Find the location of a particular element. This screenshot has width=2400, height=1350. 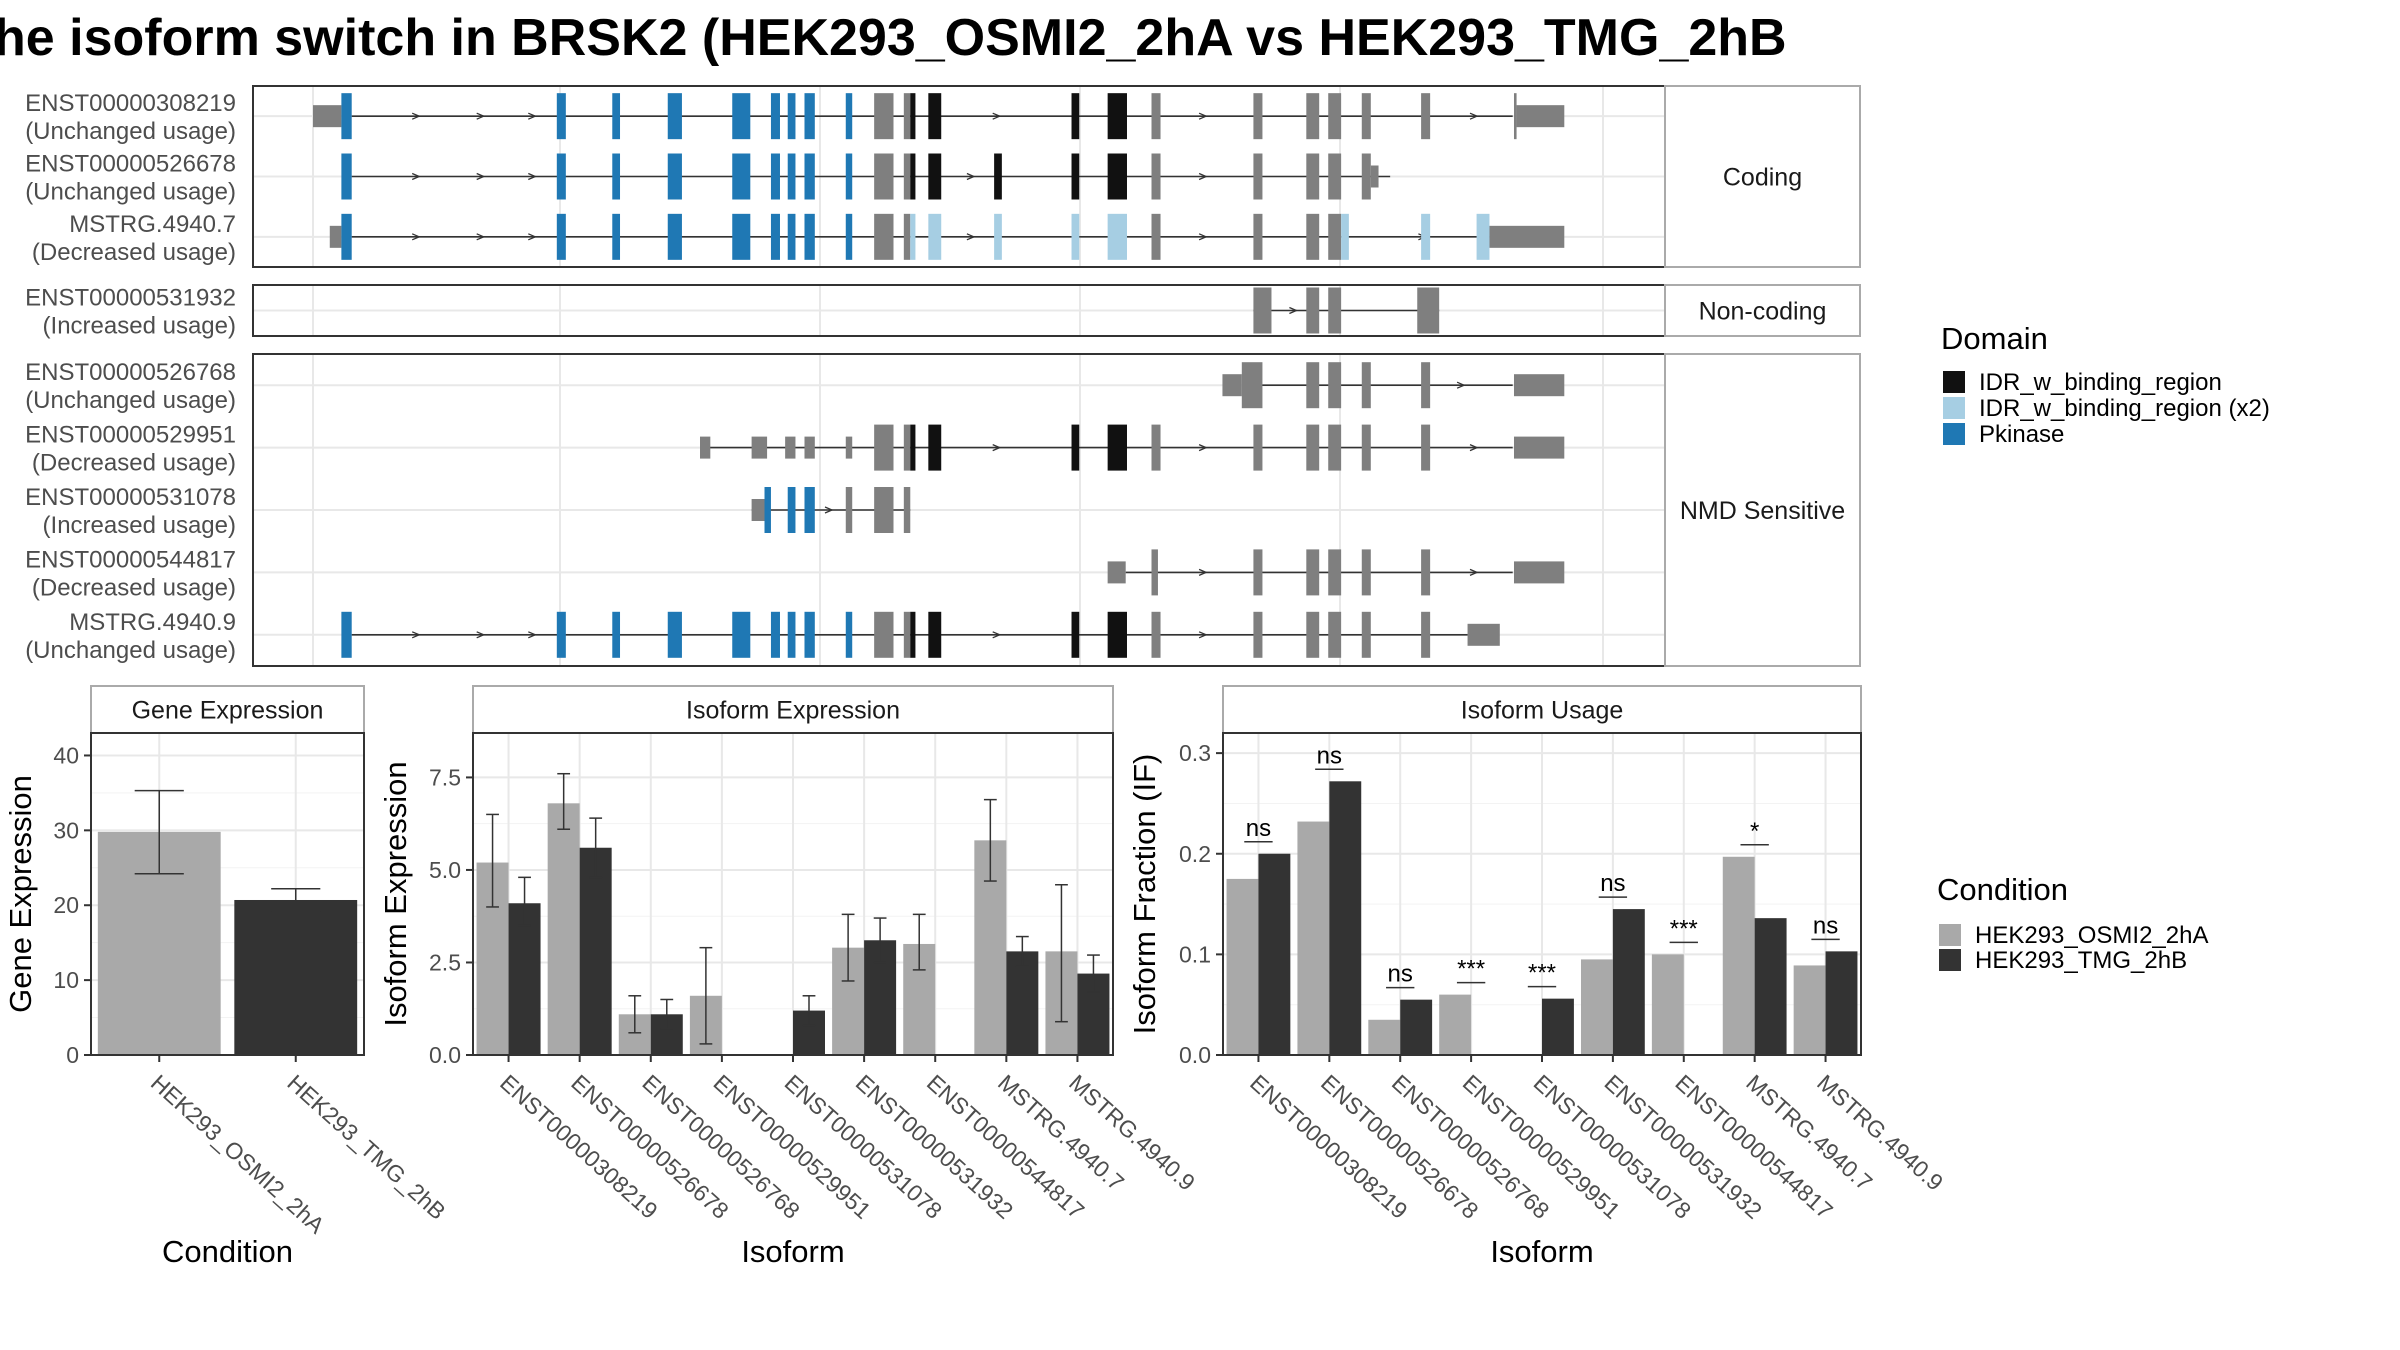

legend-item-label: HEK293_TMG_2hB is located at coordinates (2081, 960).